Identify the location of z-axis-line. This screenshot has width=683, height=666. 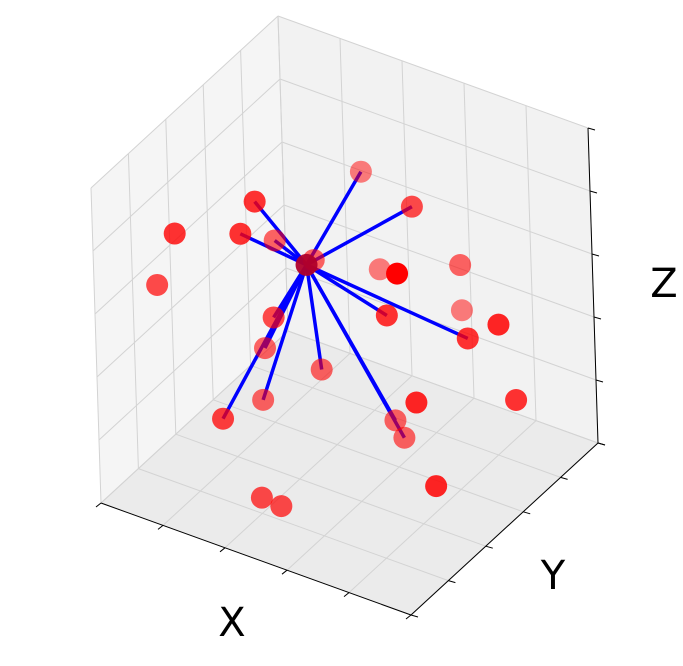
(593, 285).